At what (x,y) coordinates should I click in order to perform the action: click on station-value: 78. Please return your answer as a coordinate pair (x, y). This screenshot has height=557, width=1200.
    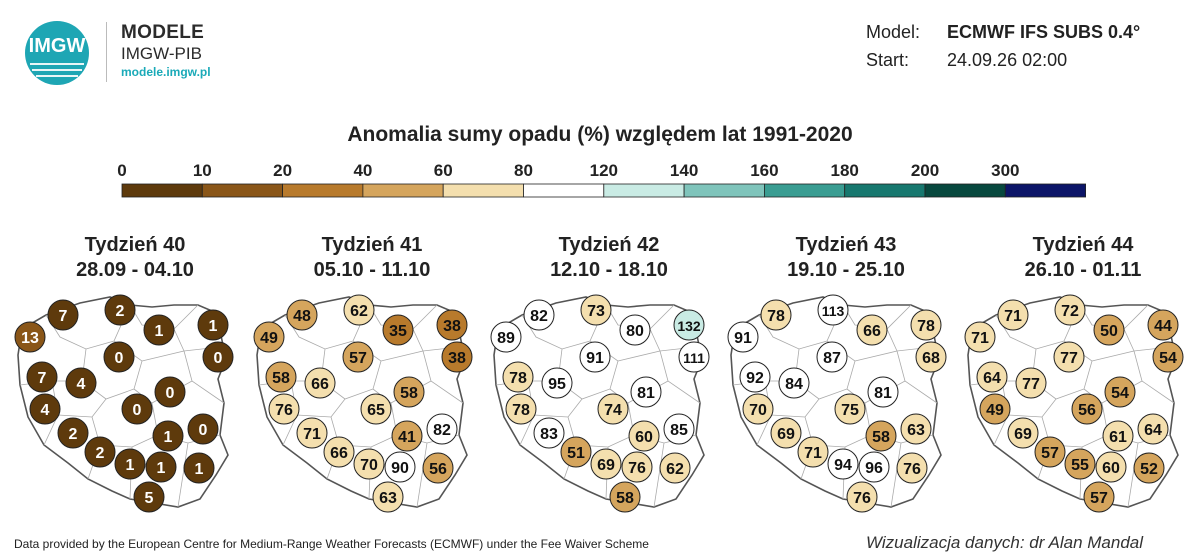
    Looking at the image, I should click on (518, 378).